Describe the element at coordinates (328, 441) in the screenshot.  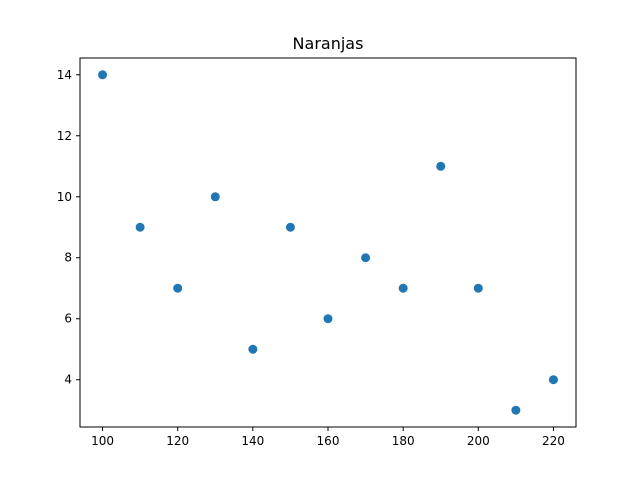
I see `x-tick-label: 160` at that location.